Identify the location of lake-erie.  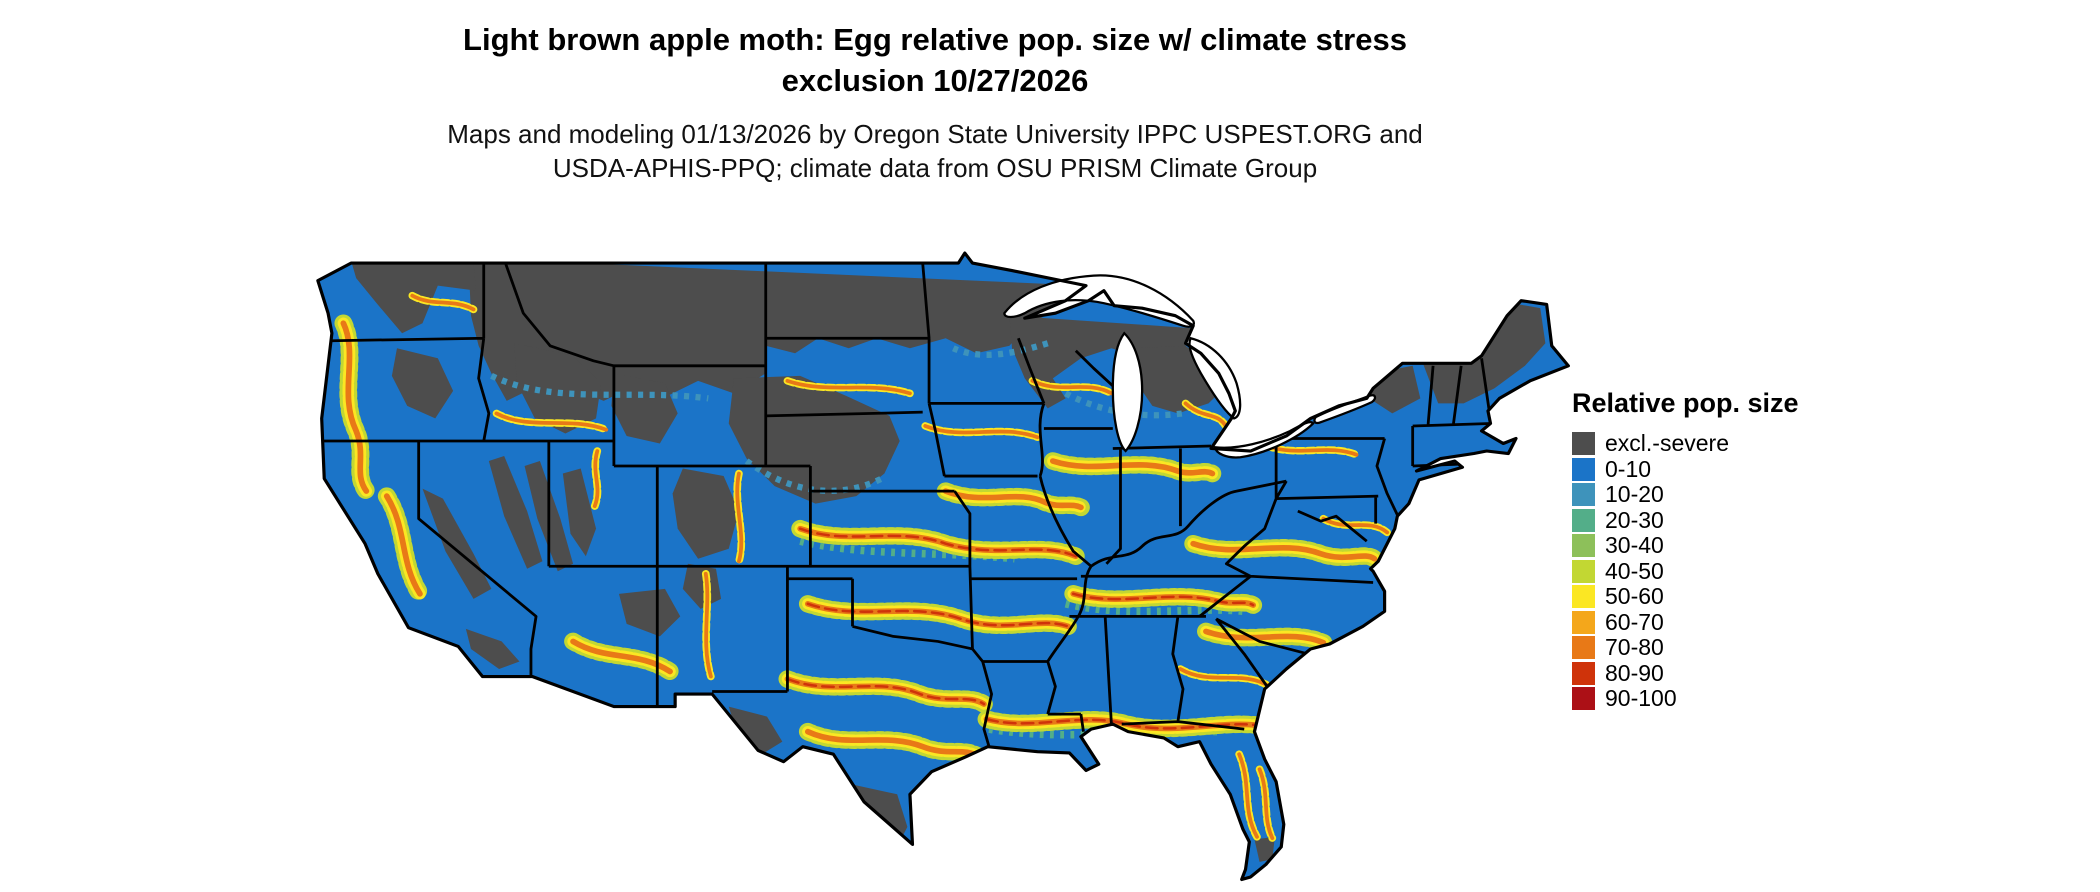
(1264, 440).